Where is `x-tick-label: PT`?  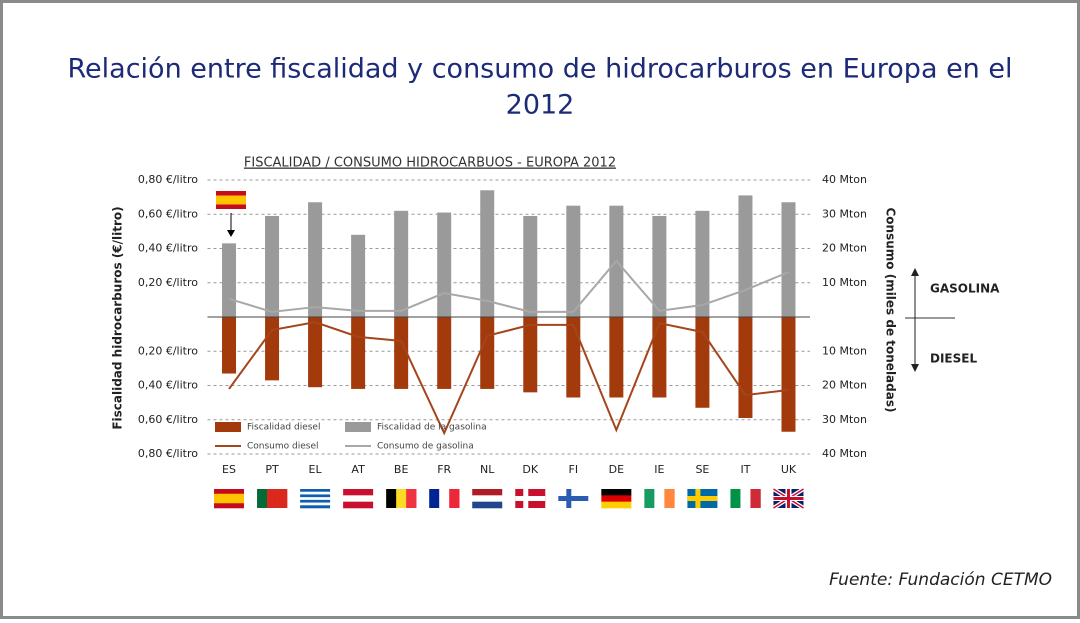 x-tick-label: PT is located at coordinates (272, 469).